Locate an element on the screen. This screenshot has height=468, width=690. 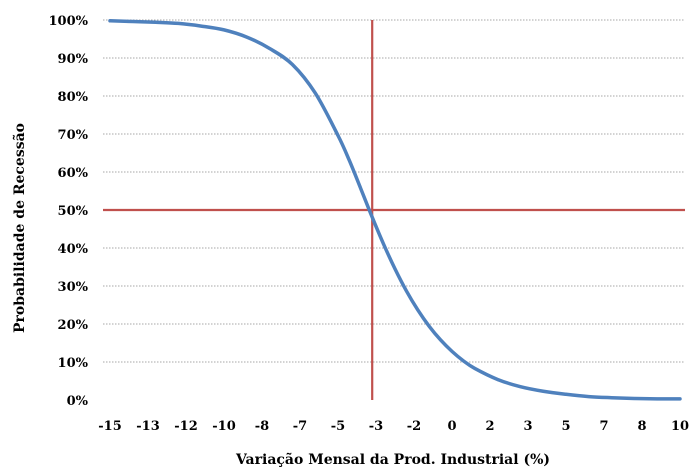
x-tick-label: 2 is located at coordinates (489, 426).